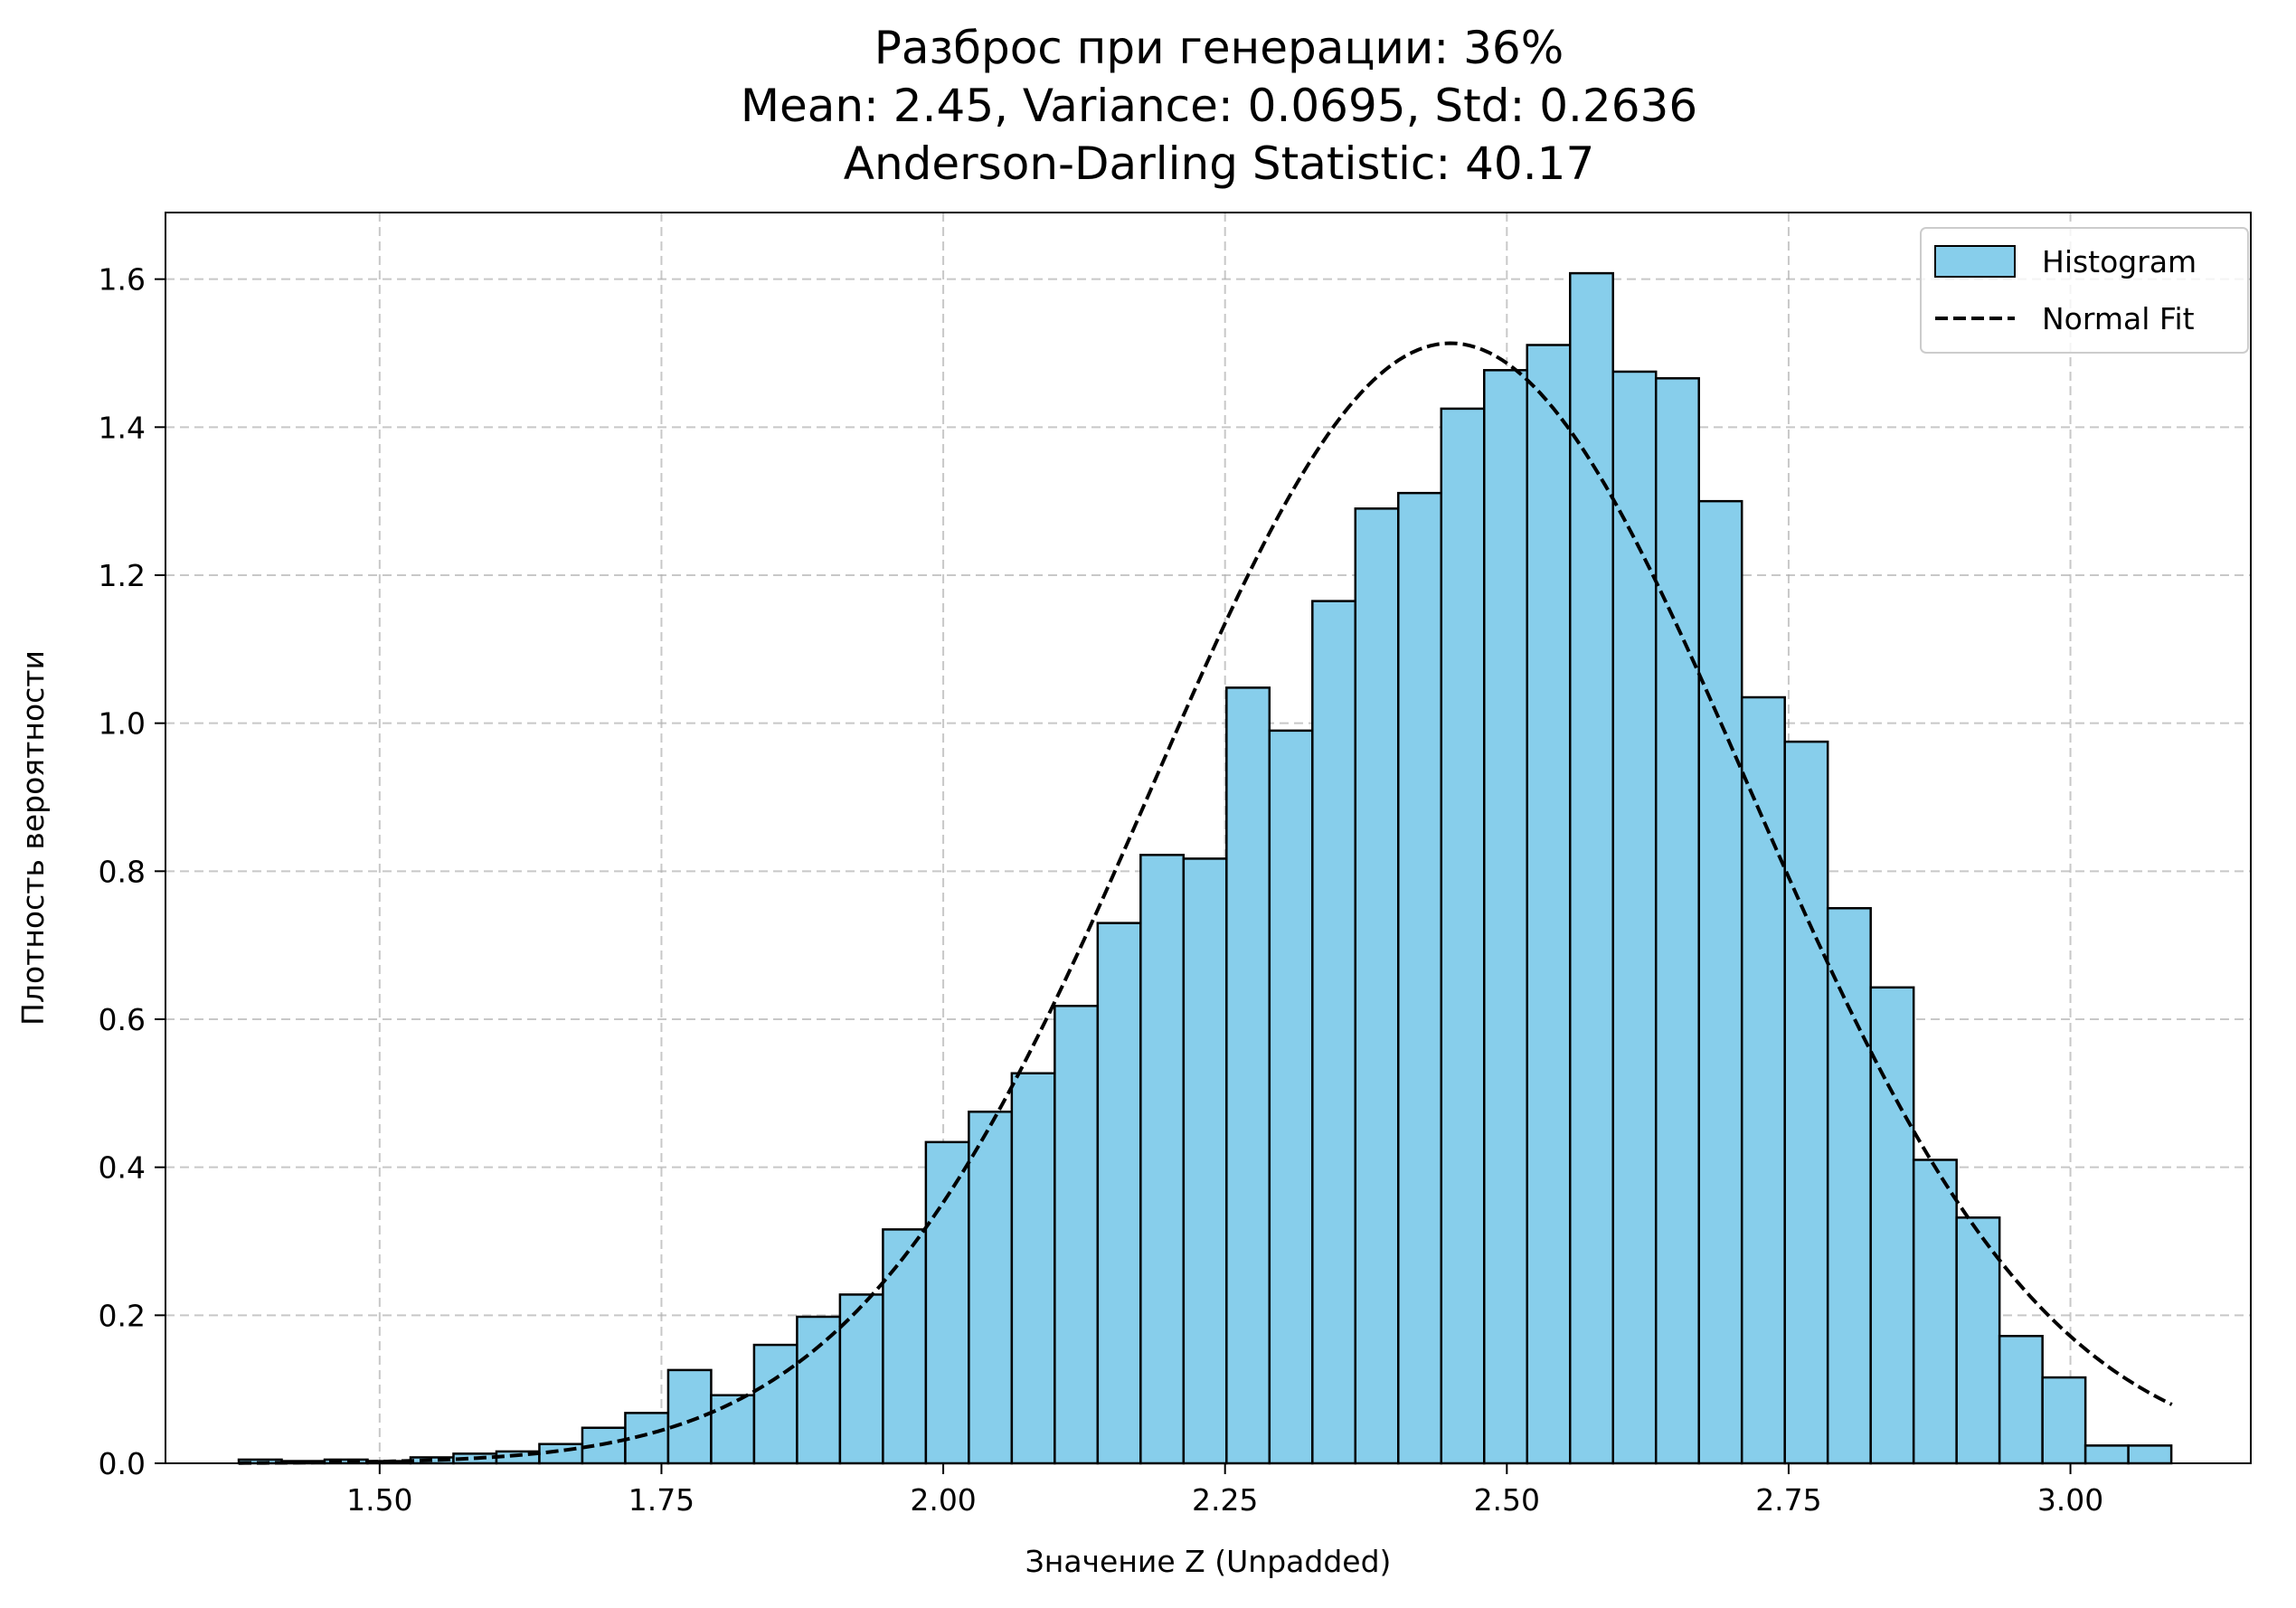 The height and width of the screenshot is (1608, 2296). What do you see at coordinates (123, 1315) in the screenshot?
I see `y-tick-label: 0.2` at bounding box center [123, 1315].